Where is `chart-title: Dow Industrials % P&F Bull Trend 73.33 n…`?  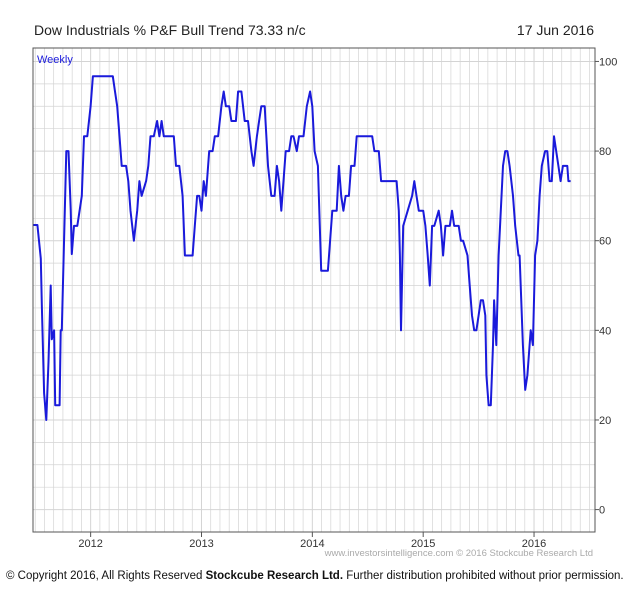 chart-title: Dow Industrials % P&F Bull Trend 73.33 n… is located at coordinates (170, 30).